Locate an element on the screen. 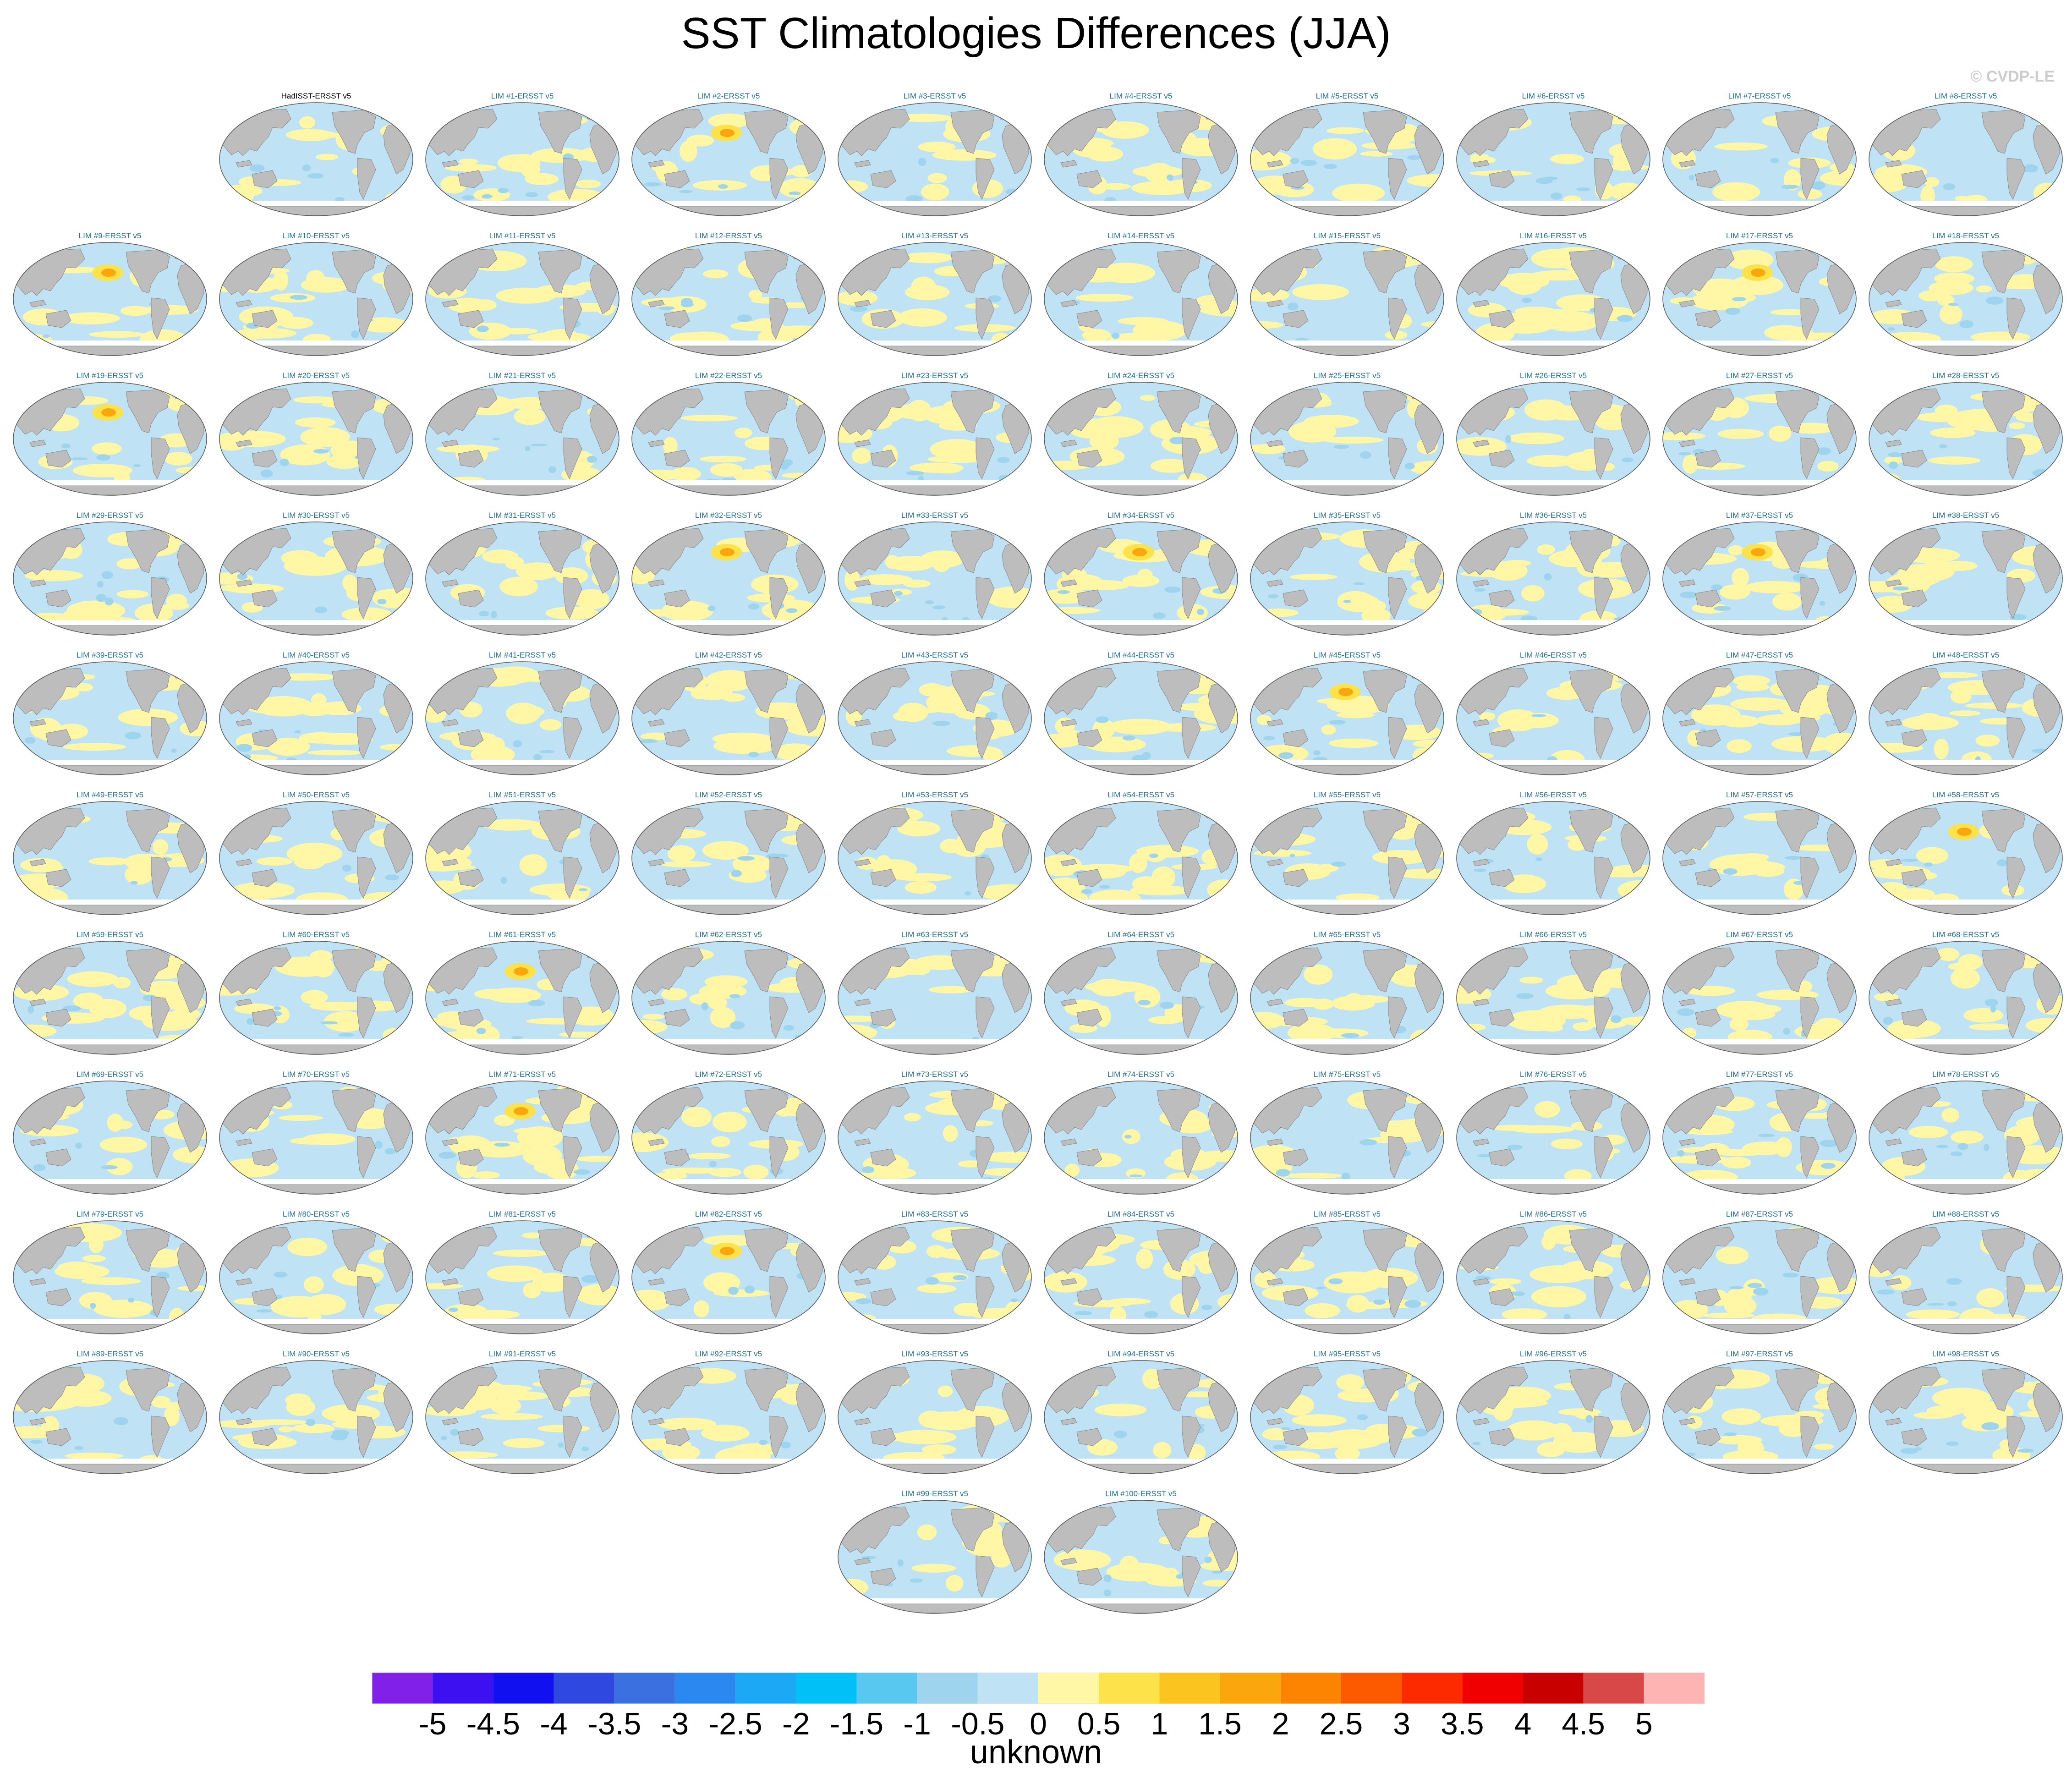 The height and width of the screenshot is (1783, 2072). colorbar-tick-label: -5 is located at coordinates (433, 1723).